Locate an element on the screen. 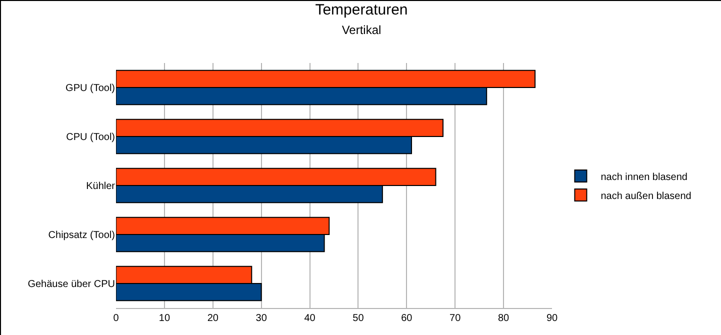 The height and width of the screenshot is (335, 721). chart-subtitle: Vertikal is located at coordinates (362, 29).